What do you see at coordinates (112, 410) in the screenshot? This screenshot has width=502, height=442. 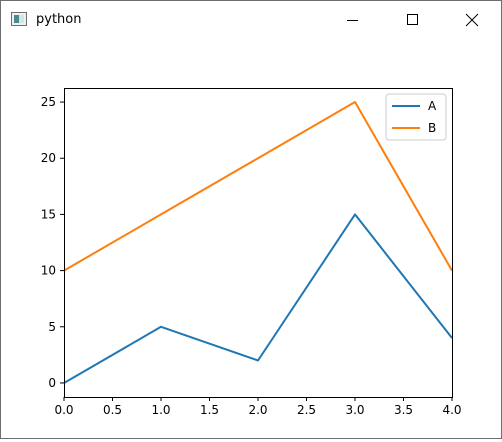 I see `x-tick-label: 0.5` at bounding box center [112, 410].